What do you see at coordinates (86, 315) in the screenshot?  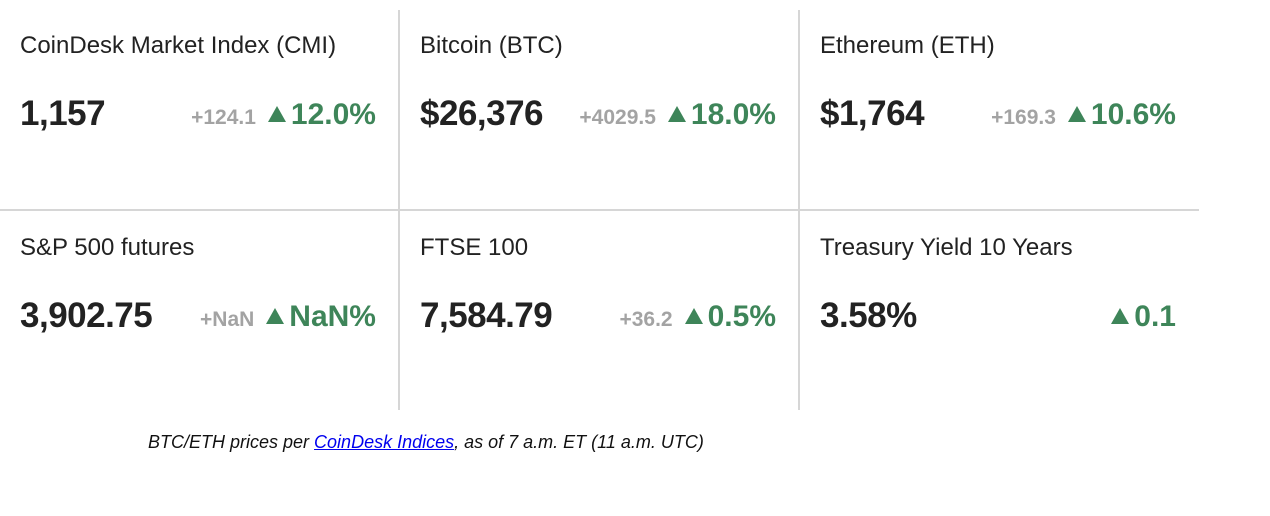 I see `ticker-price: 3,902.75` at bounding box center [86, 315].